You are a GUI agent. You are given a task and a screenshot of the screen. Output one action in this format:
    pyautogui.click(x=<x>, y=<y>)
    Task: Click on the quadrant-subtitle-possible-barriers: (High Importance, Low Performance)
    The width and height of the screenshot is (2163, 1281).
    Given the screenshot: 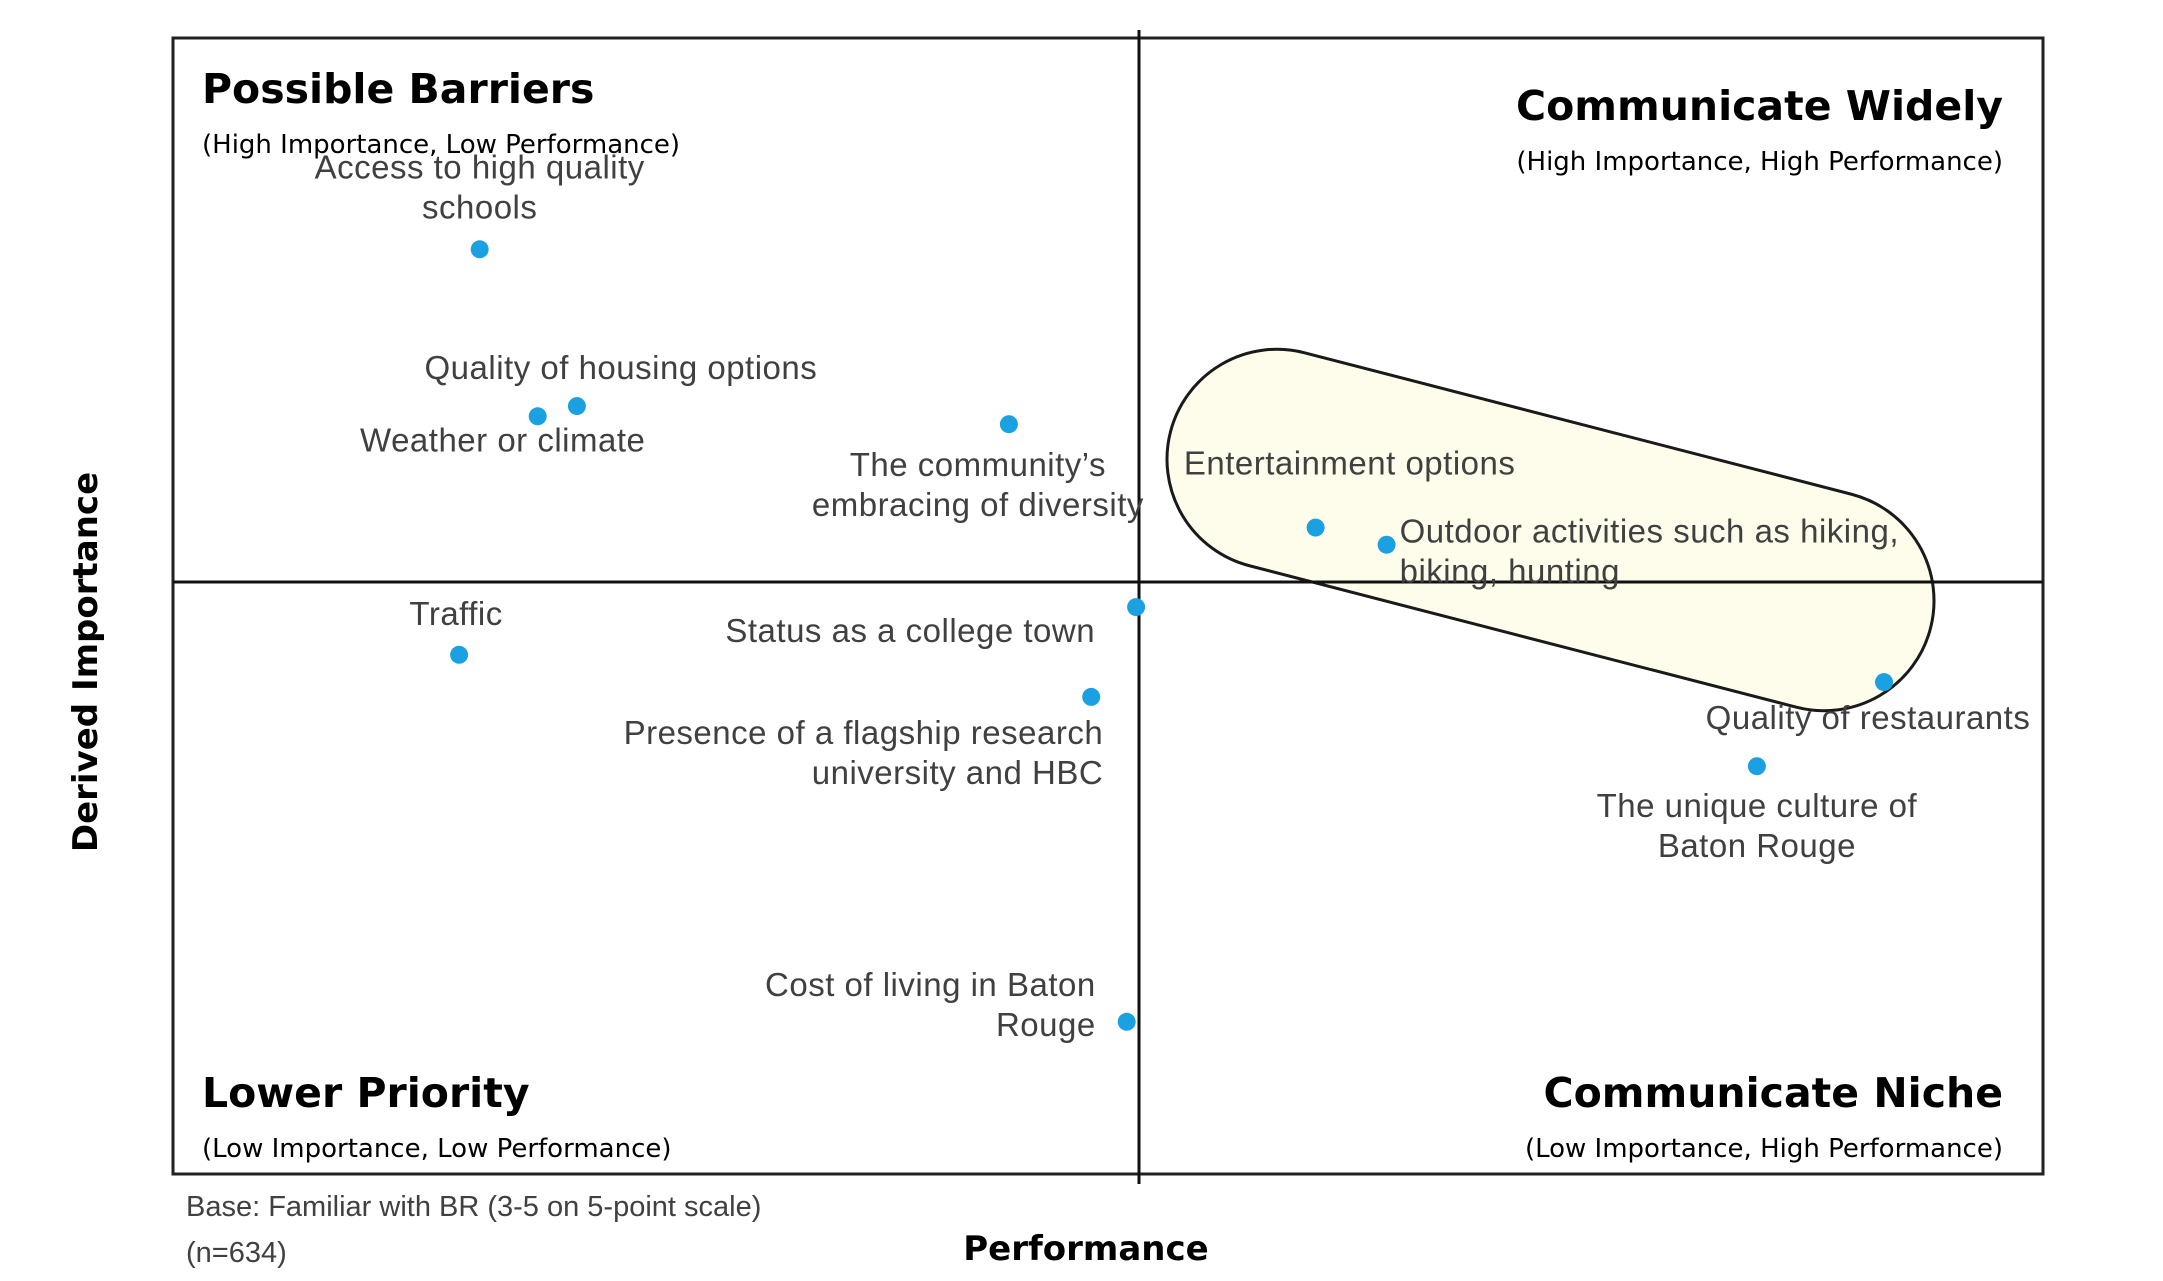 What is the action you would take?
    pyautogui.click(x=441, y=145)
    